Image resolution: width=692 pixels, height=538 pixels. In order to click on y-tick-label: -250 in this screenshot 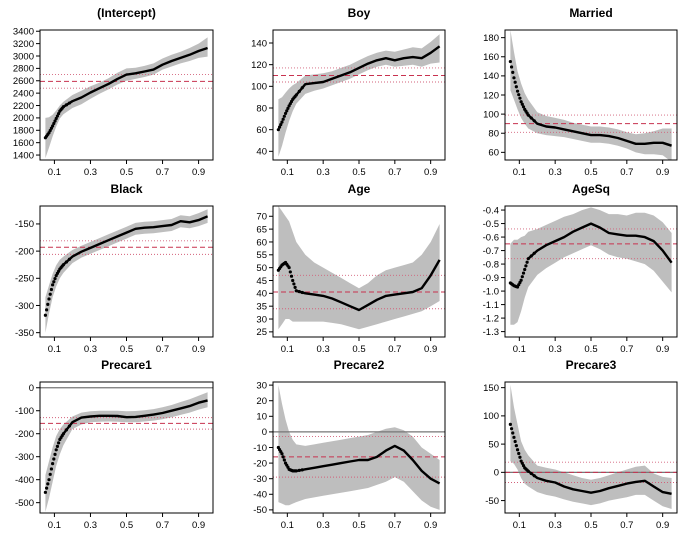, I will do `click(24, 279)`.